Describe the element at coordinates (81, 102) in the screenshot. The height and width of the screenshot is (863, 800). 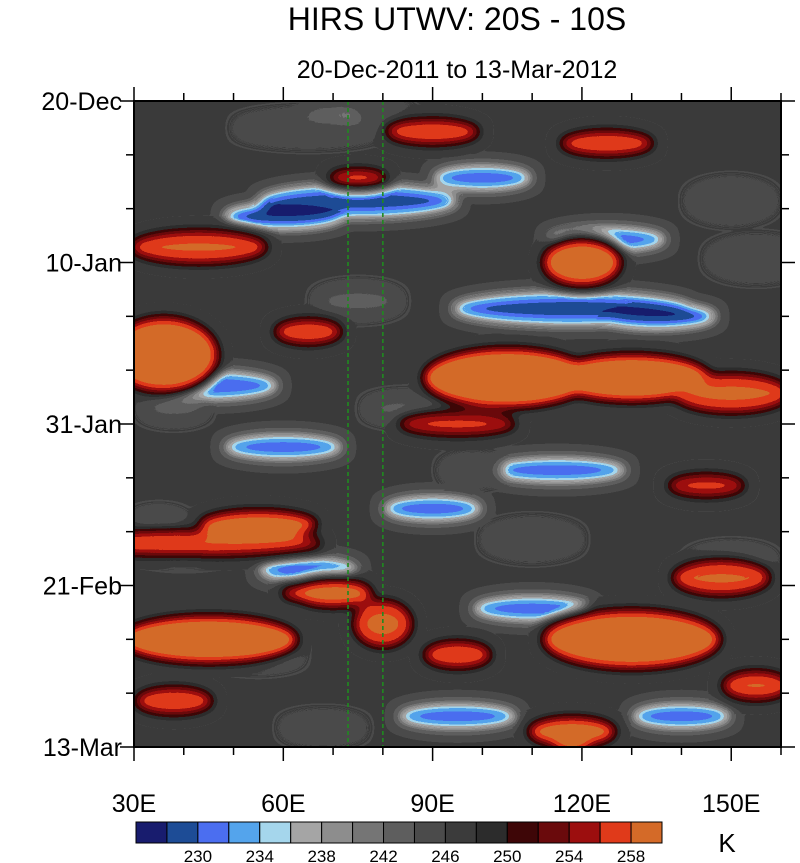
I see `y-tick-label-0: 20-Dec` at that location.